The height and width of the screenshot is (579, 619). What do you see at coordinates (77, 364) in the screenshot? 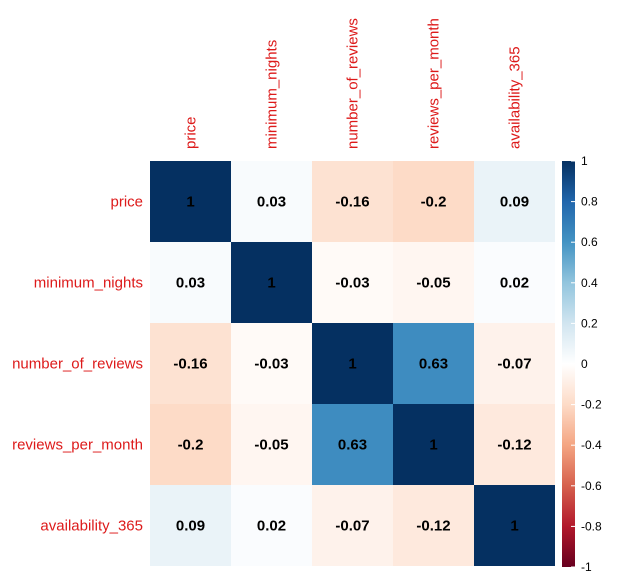
I see `row-label-number-of-reviews: number_of_reviews` at bounding box center [77, 364].